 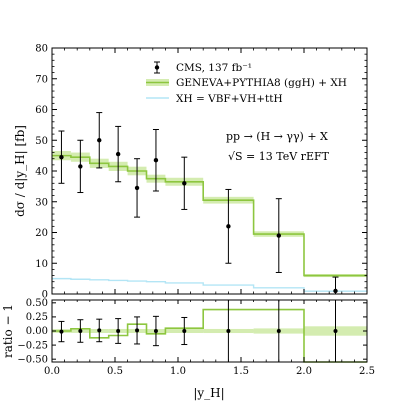 I want to click on main-y-tick-label: 50, so click(x=41, y=141).